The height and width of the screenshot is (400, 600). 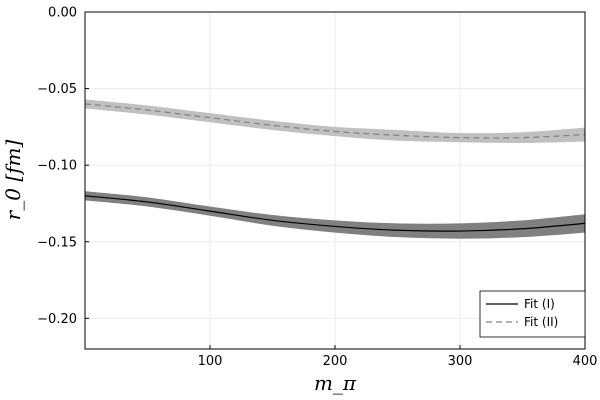 What do you see at coordinates (62, 13) in the screenshot?
I see `y-tick-label: 0.00` at bounding box center [62, 13].